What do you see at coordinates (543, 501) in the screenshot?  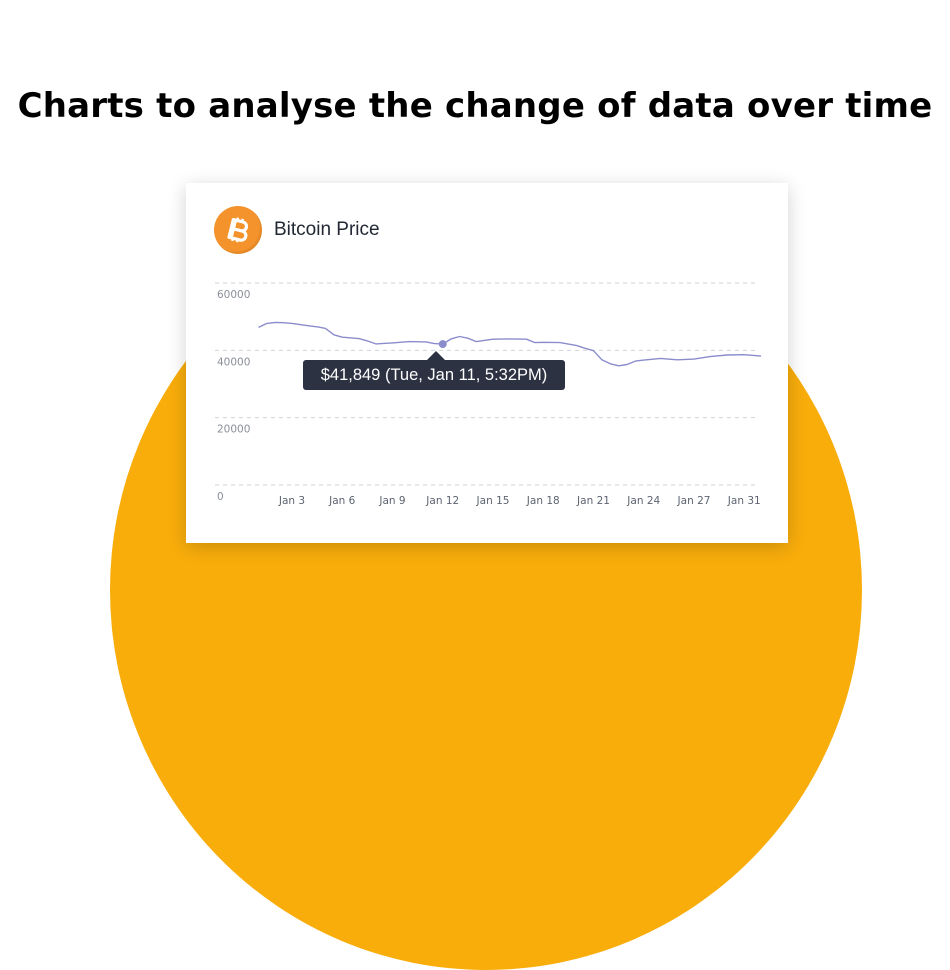 I see `x-tick-label: Jan 18` at bounding box center [543, 501].